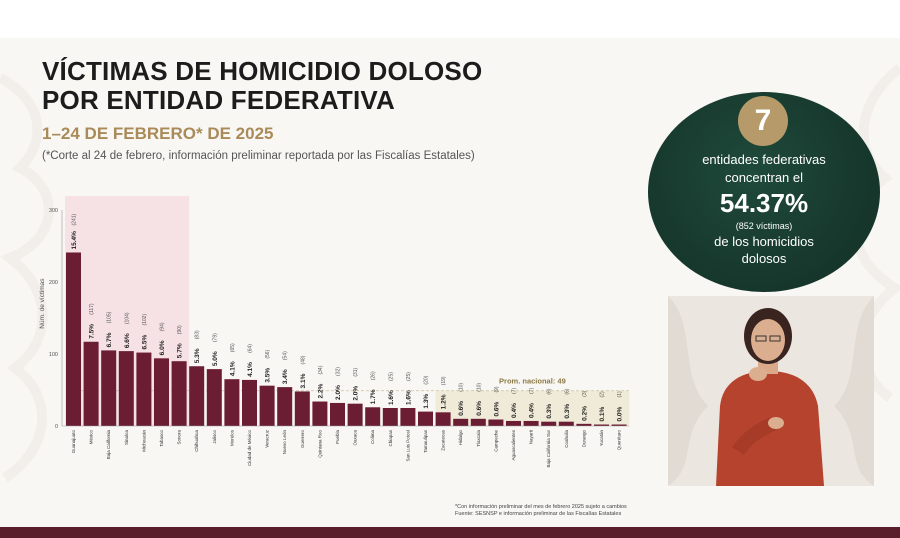 The image size is (900, 538). Describe the element at coordinates (374, 375) in the screenshot. I see `value-label: (26)` at that location.